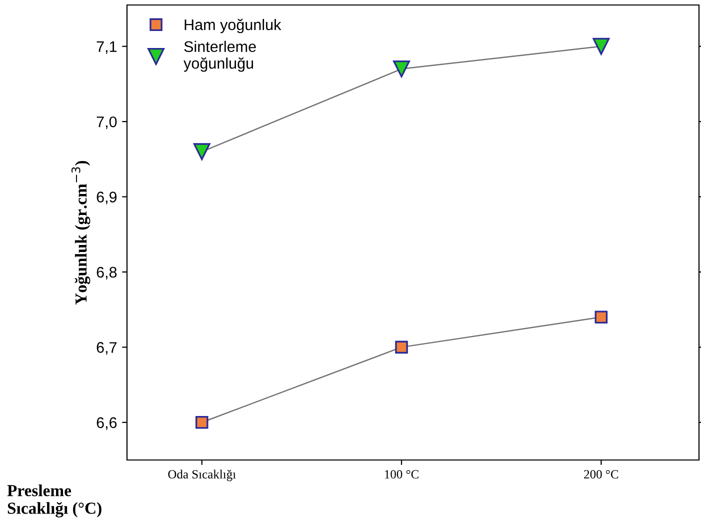  I want to click on y-tick-label: 6,7, so click(106, 348).